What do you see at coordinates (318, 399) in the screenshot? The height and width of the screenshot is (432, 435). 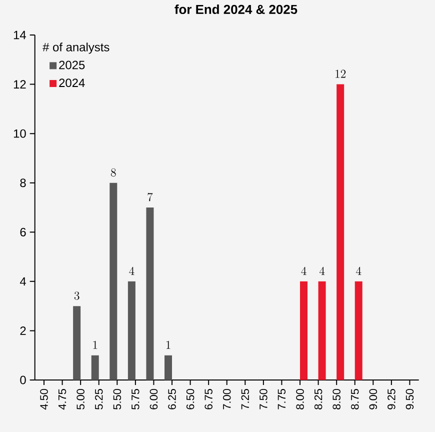 I see `x-tick-label: 8.25` at bounding box center [318, 399].